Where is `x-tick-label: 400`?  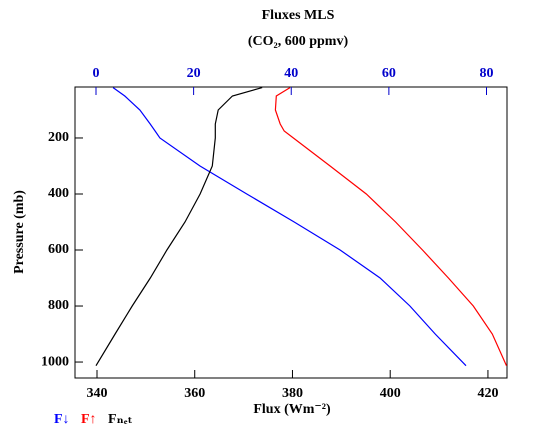 x-tick-label: 400 is located at coordinates (390, 393).